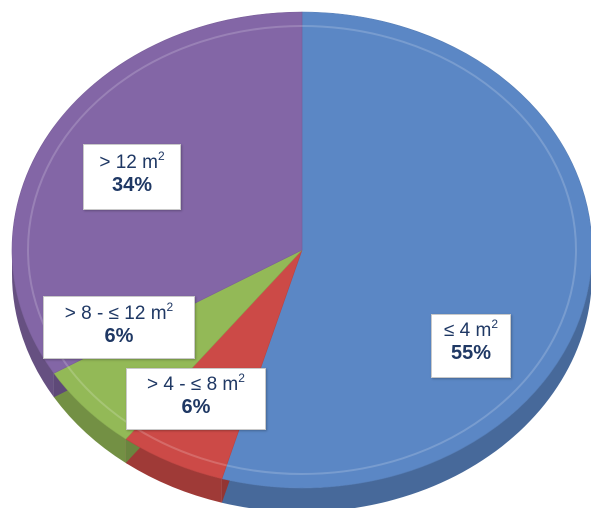 This screenshot has width=591, height=508. I want to click on slice-label-3: > 12 m2 34%, so click(132, 177).